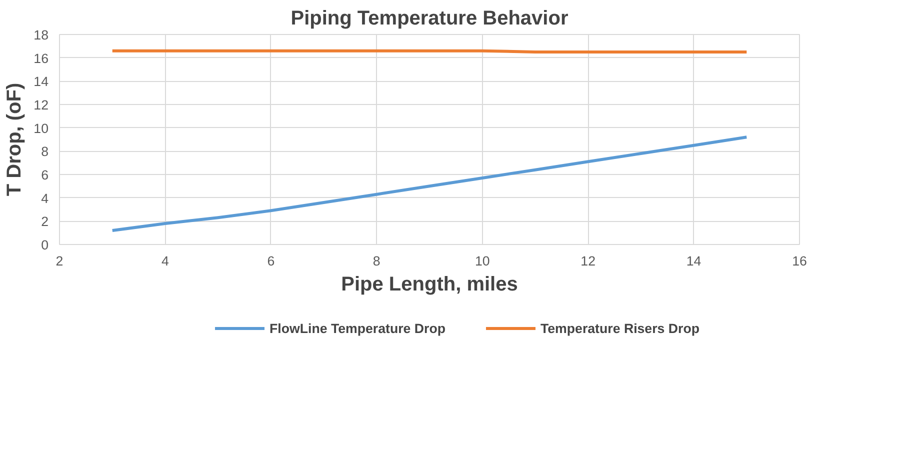 The width and height of the screenshot is (903, 473). What do you see at coordinates (42, 82) in the screenshot?
I see `y-tick-label: 14` at bounding box center [42, 82].